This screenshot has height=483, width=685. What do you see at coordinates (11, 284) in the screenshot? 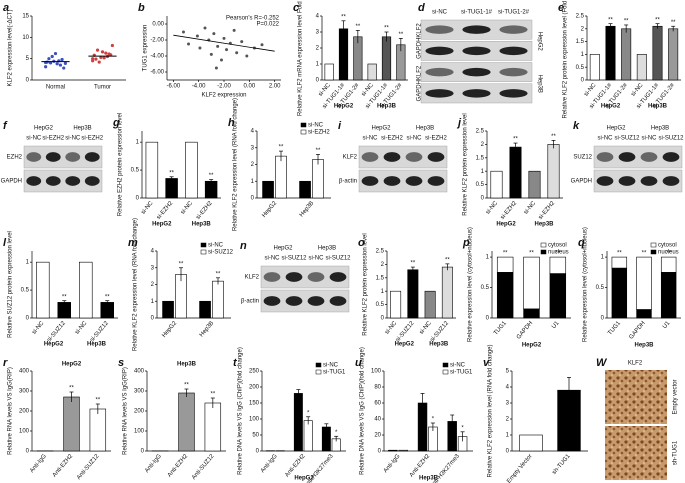
I see `y-axis-label: Relative SUZ12 protein expression level` at bounding box center [11, 284].